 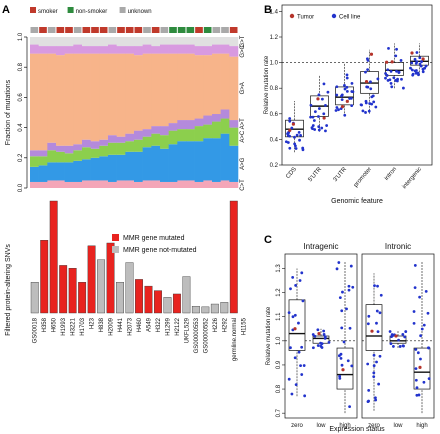 What do you see at coordinates (357, 85) in the screenshot?
I see `plot-frame` at bounding box center [357, 85].